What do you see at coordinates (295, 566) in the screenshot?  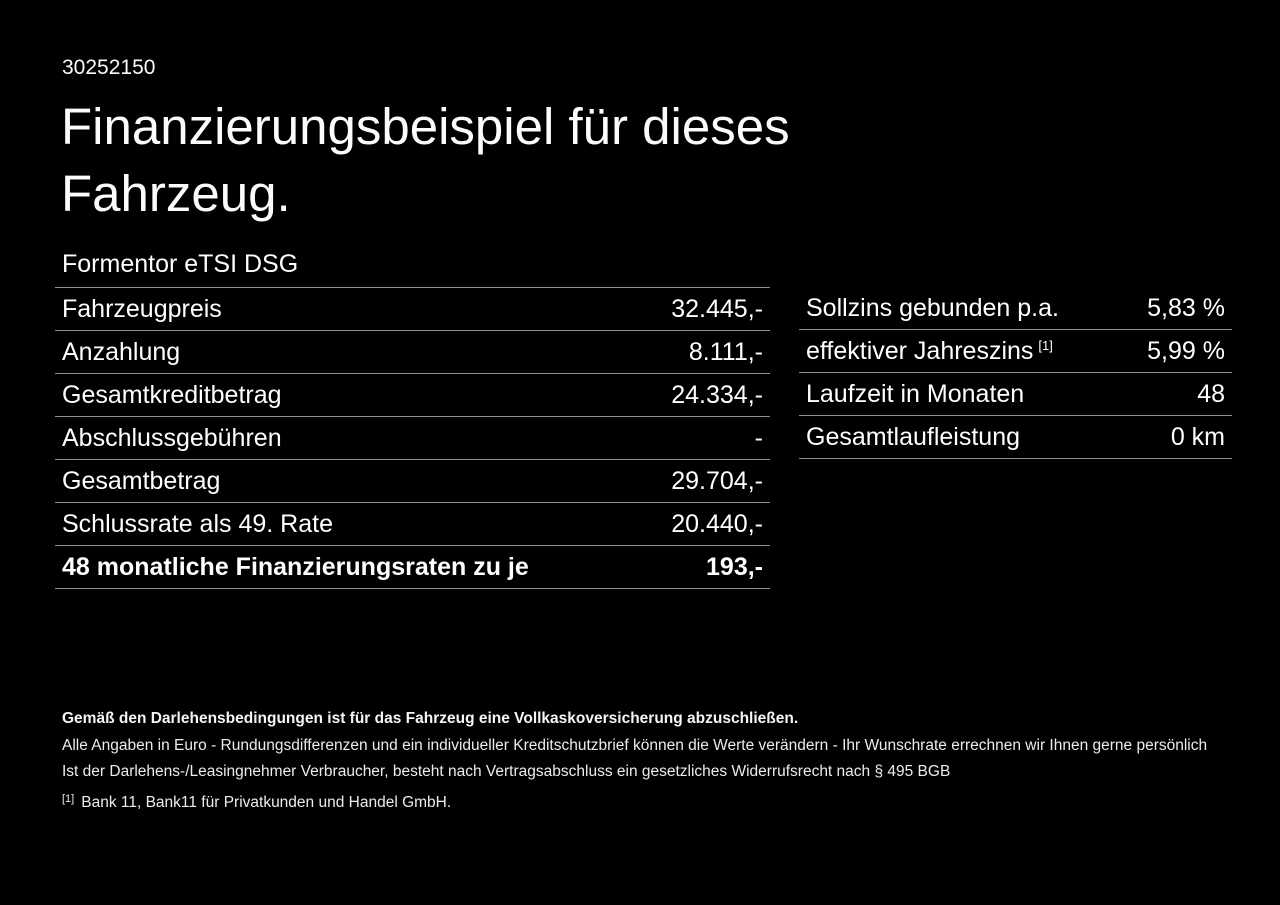 I see `row-label: 48 monatliche Finanzierungsraten zu je` at bounding box center [295, 566].